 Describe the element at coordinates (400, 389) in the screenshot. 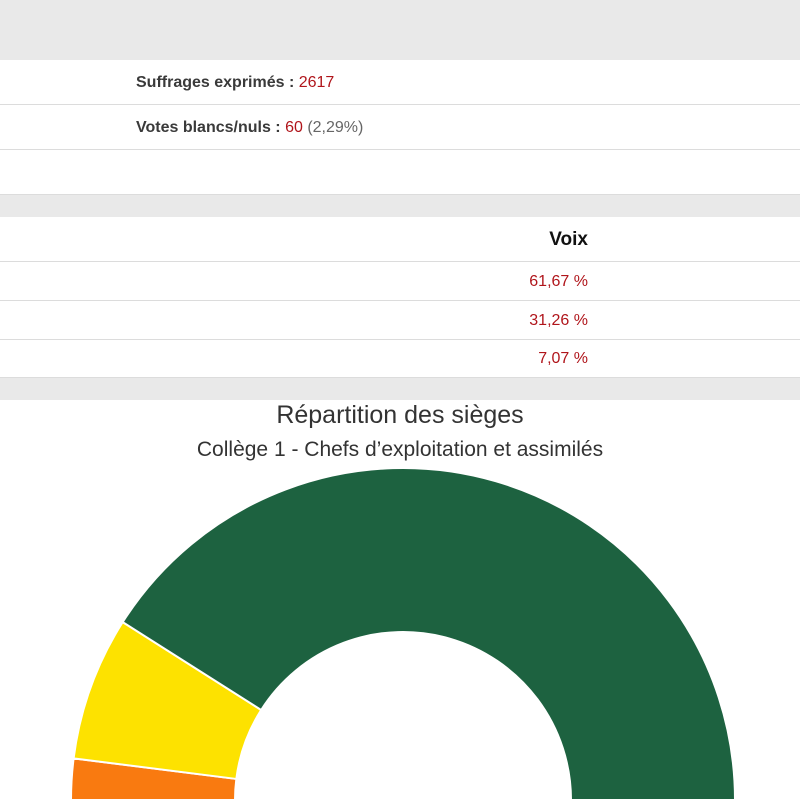

I see `bottom-band` at that location.